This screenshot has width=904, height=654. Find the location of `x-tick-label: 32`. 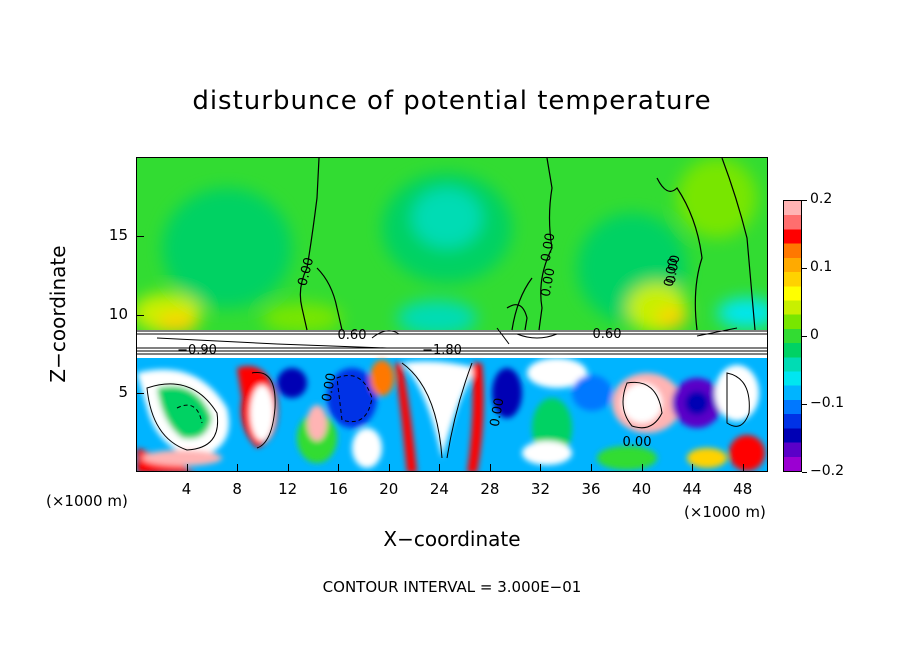

x-tick-label: 32 is located at coordinates (540, 489).